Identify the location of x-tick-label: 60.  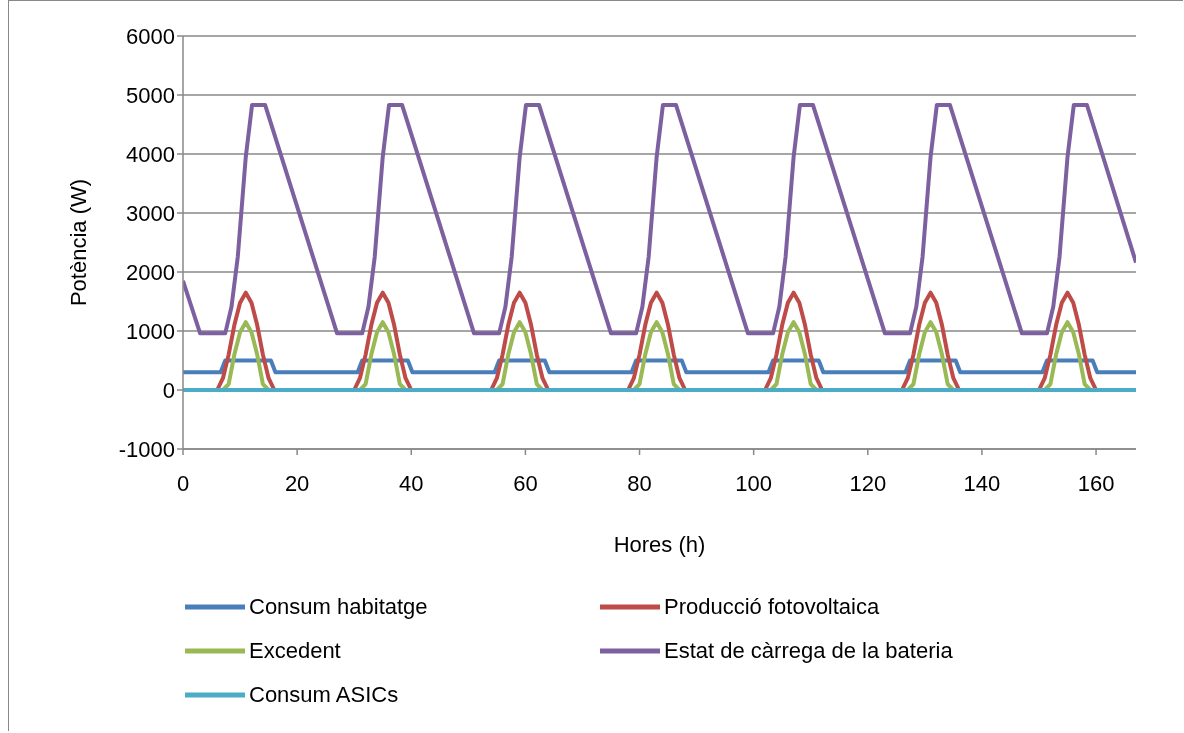
(525, 483).